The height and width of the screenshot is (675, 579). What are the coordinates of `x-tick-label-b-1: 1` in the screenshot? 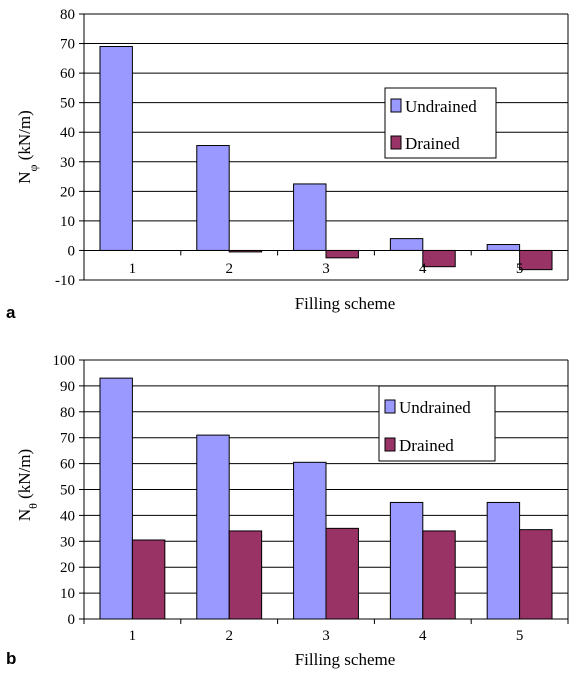 It's located at (133, 636).